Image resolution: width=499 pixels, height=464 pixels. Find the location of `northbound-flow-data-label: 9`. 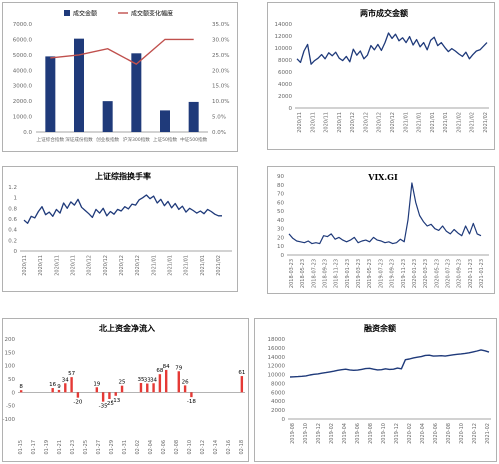

northbound-flow-data-label: 9 is located at coordinates (59, 387).